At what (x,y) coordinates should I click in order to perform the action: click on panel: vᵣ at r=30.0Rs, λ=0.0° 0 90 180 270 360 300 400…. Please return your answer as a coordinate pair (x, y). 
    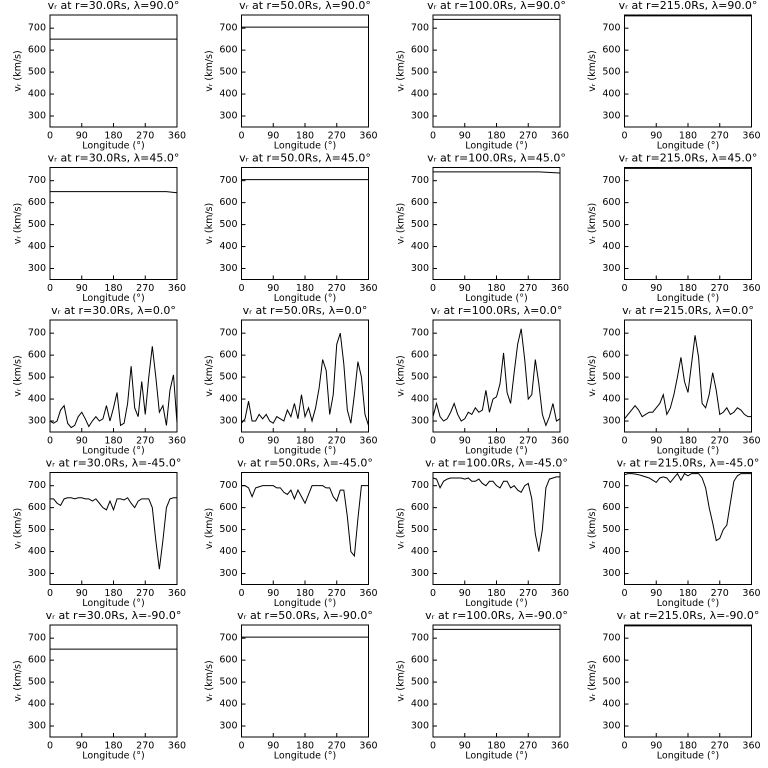
    Looking at the image, I should click on (100, 380).